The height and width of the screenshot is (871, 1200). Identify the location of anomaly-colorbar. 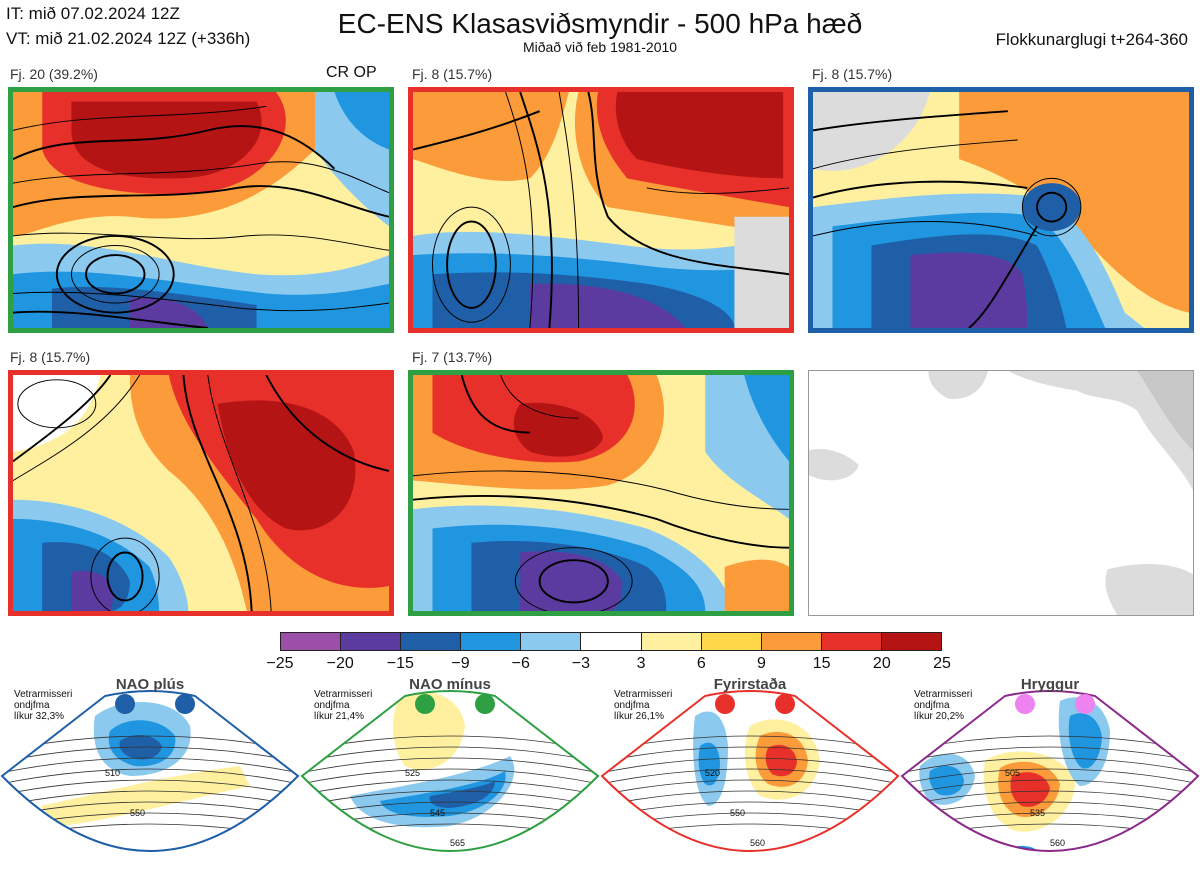
(611, 641).